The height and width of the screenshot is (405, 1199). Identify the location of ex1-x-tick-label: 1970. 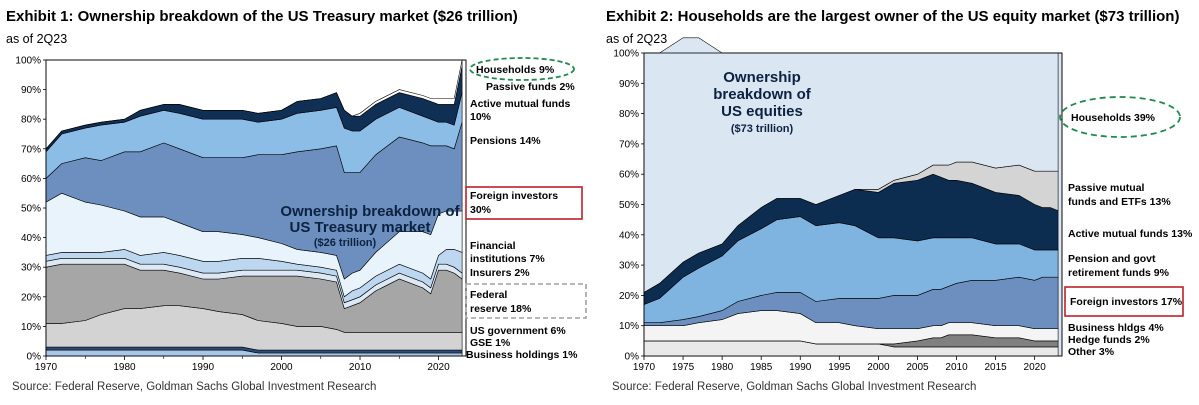
(46, 367).